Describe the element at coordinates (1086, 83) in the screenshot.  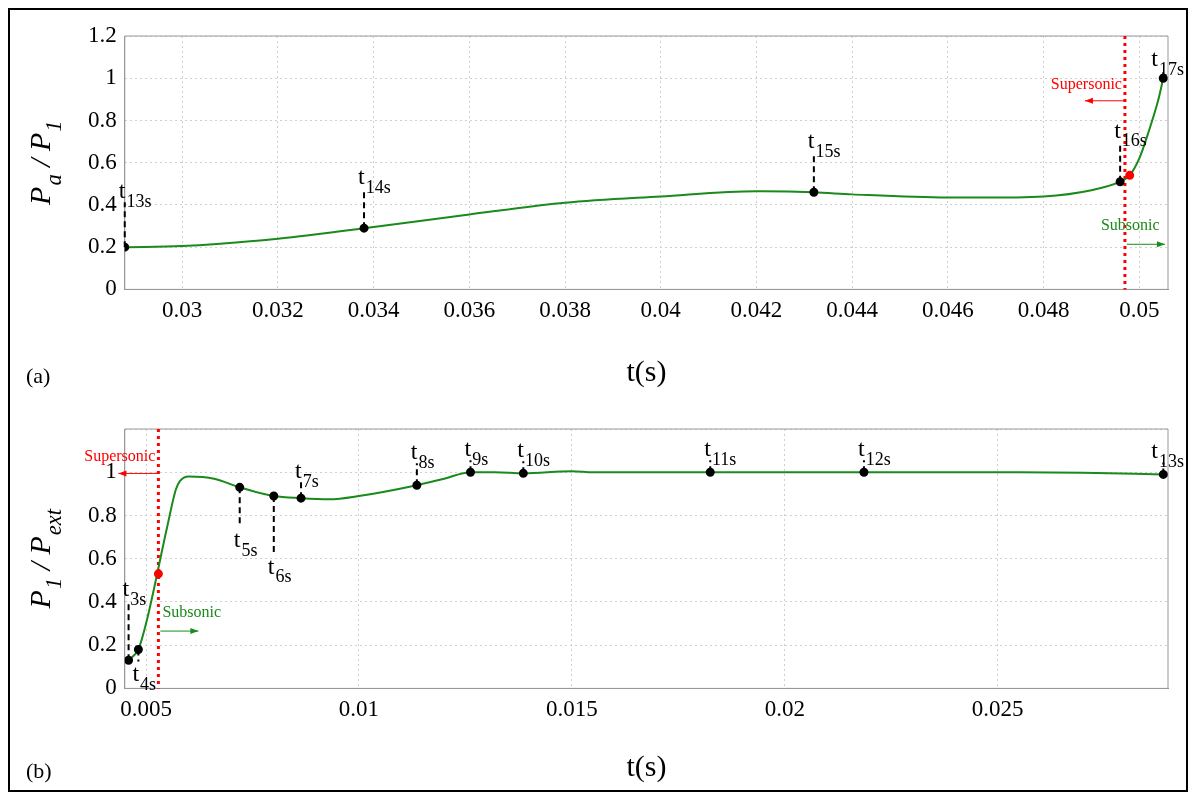
I see `annotation: Supersonic` at that location.